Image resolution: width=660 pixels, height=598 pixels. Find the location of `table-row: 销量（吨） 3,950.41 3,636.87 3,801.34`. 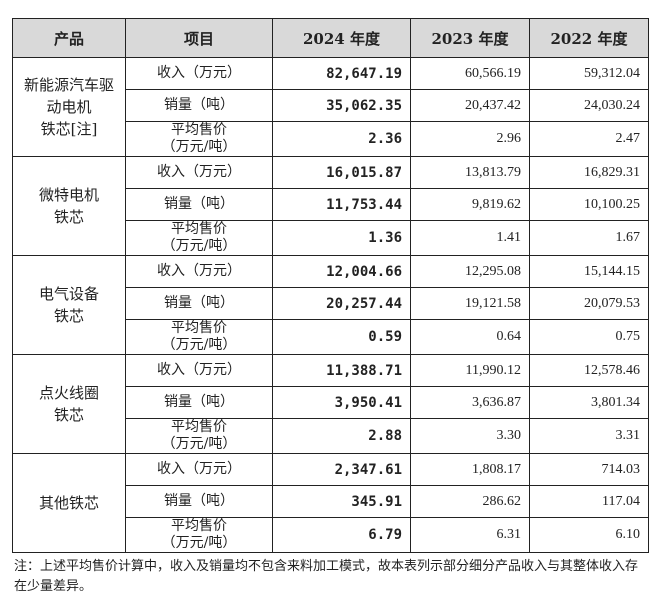

table-row: 销量（吨） 3,950.41 3,636.87 3,801.34 is located at coordinates (331, 402).